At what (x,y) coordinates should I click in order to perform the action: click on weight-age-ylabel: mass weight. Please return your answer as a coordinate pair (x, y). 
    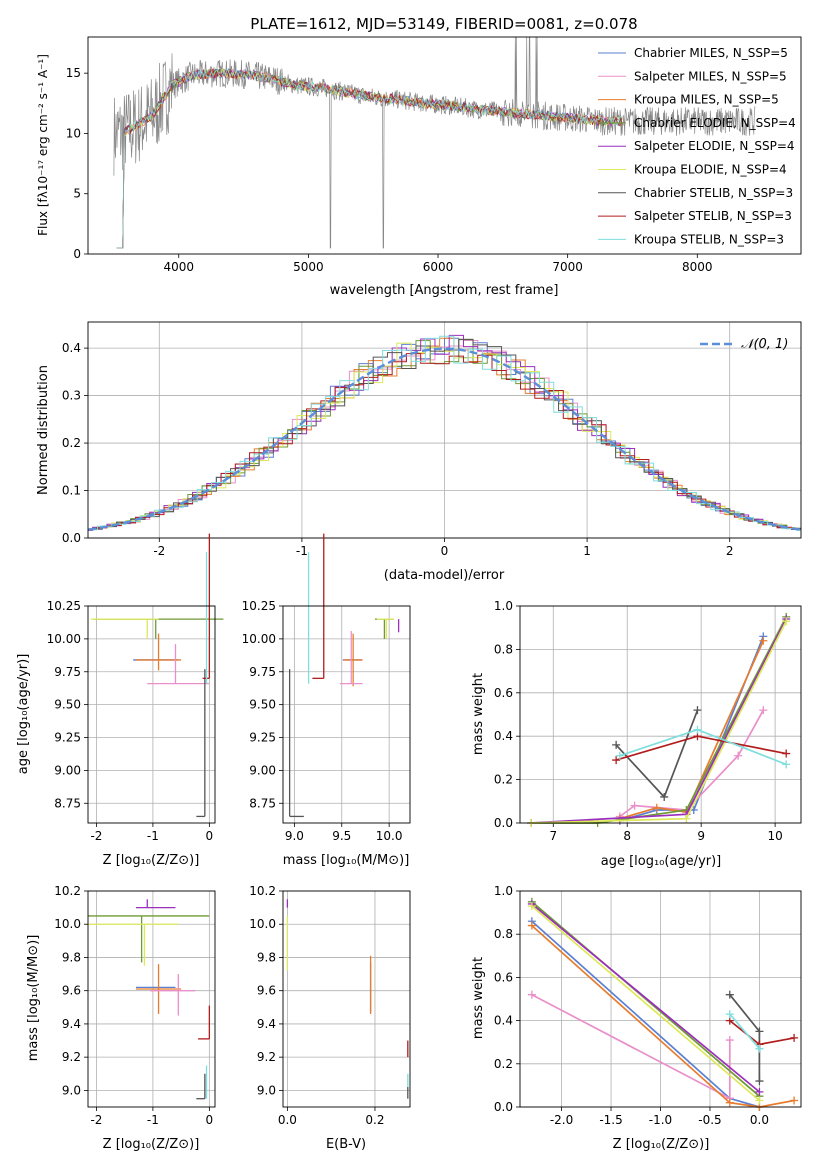
    Looking at the image, I should click on (478, 714).